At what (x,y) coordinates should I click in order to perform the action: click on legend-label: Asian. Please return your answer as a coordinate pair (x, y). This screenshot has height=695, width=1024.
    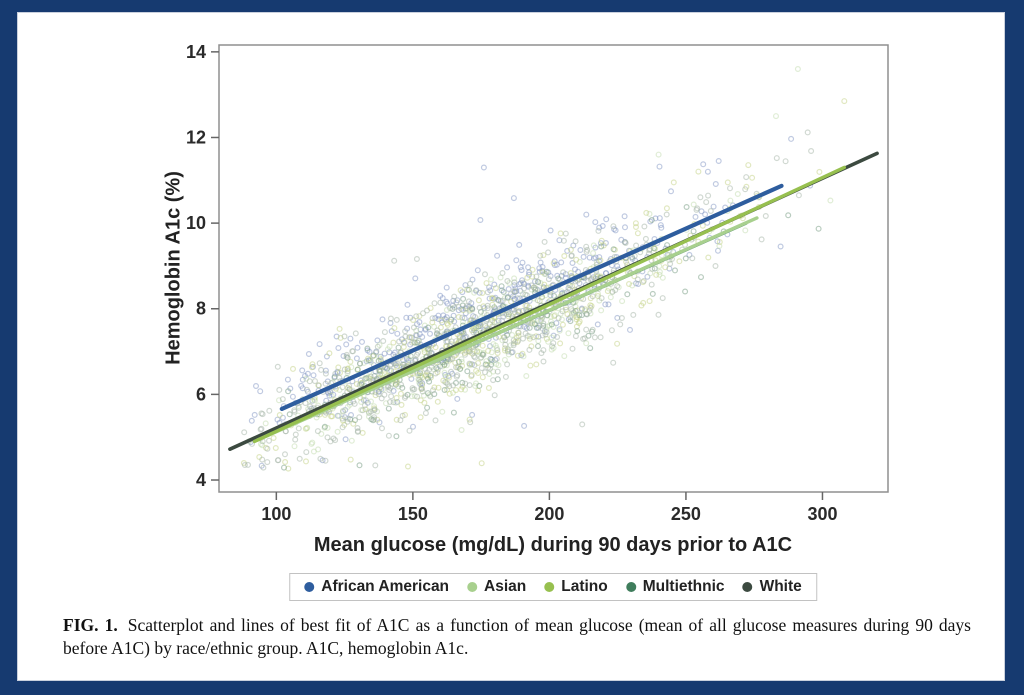
    Looking at the image, I should click on (505, 586).